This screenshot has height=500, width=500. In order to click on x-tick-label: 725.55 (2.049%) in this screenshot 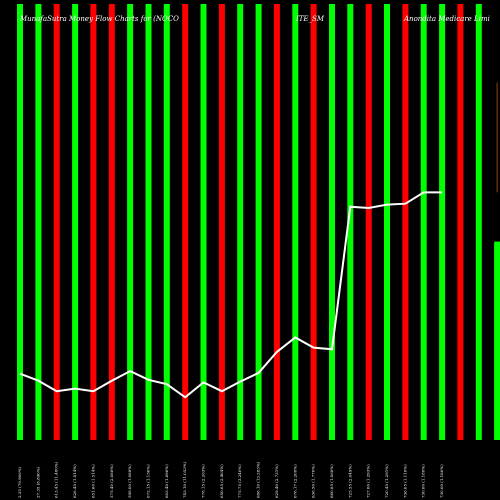, I will do `click(349, 481)`.